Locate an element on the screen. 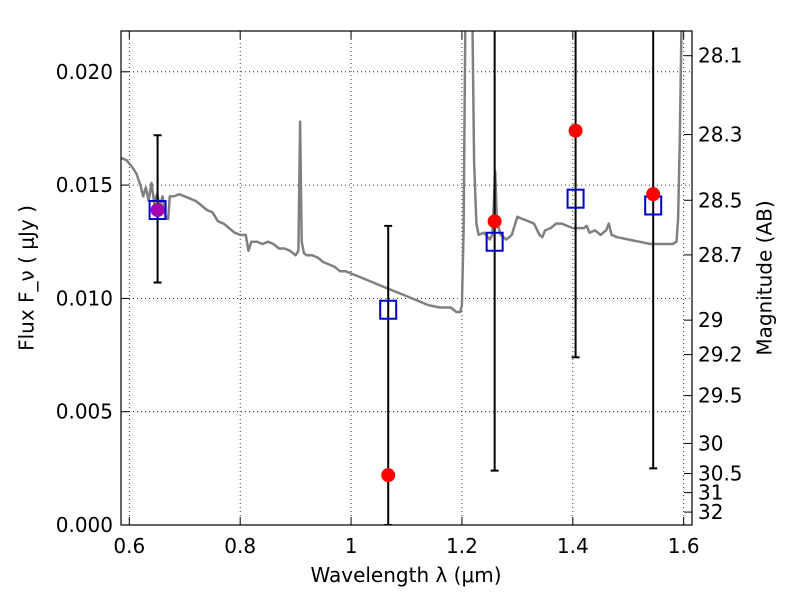 This screenshot has width=800, height=600. x-tick-label: 1 is located at coordinates (351, 546).